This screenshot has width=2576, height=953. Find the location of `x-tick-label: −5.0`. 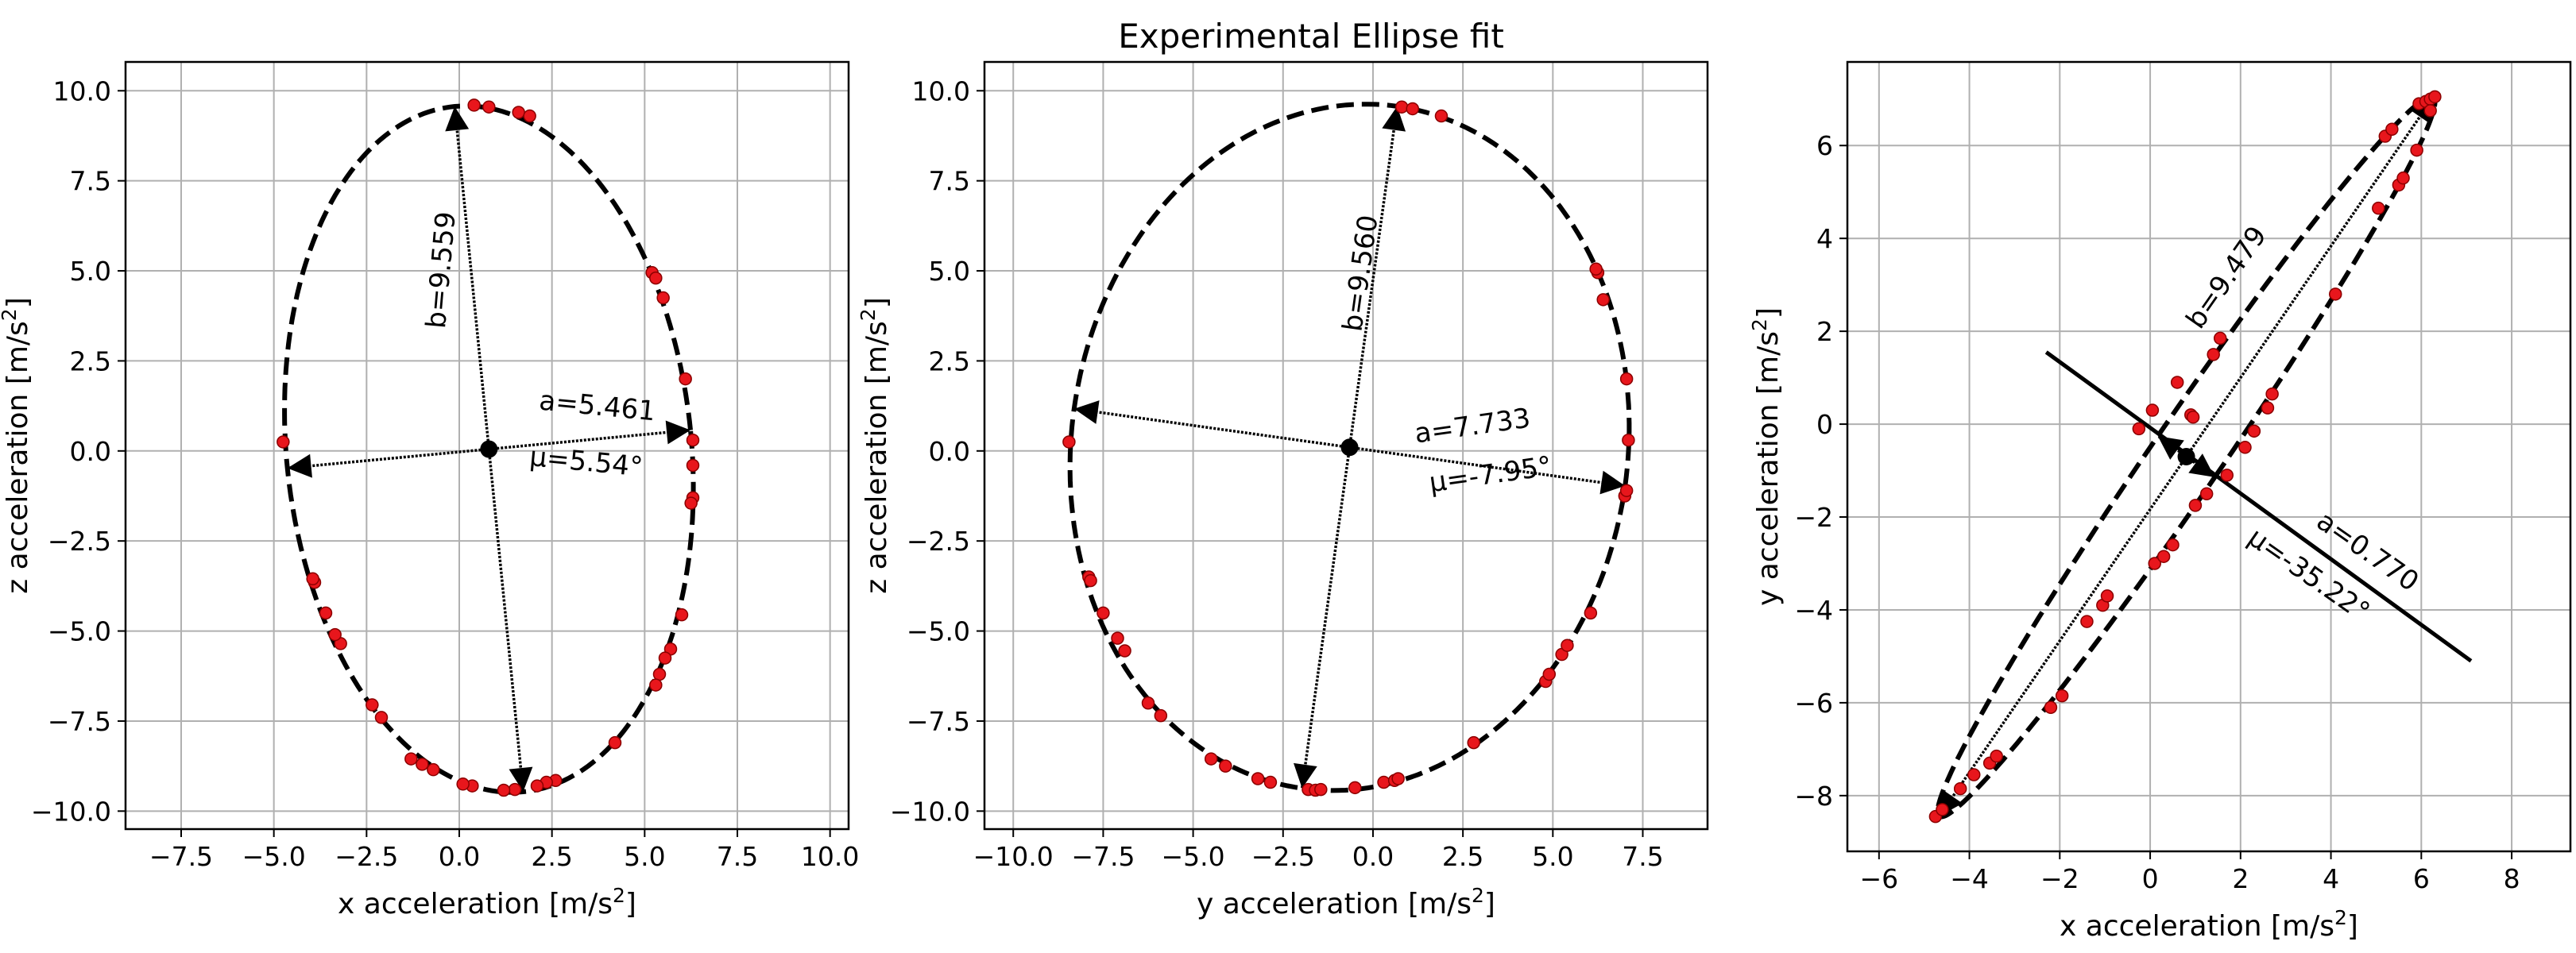

x-tick-label: −5.0 is located at coordinates (274, 856).